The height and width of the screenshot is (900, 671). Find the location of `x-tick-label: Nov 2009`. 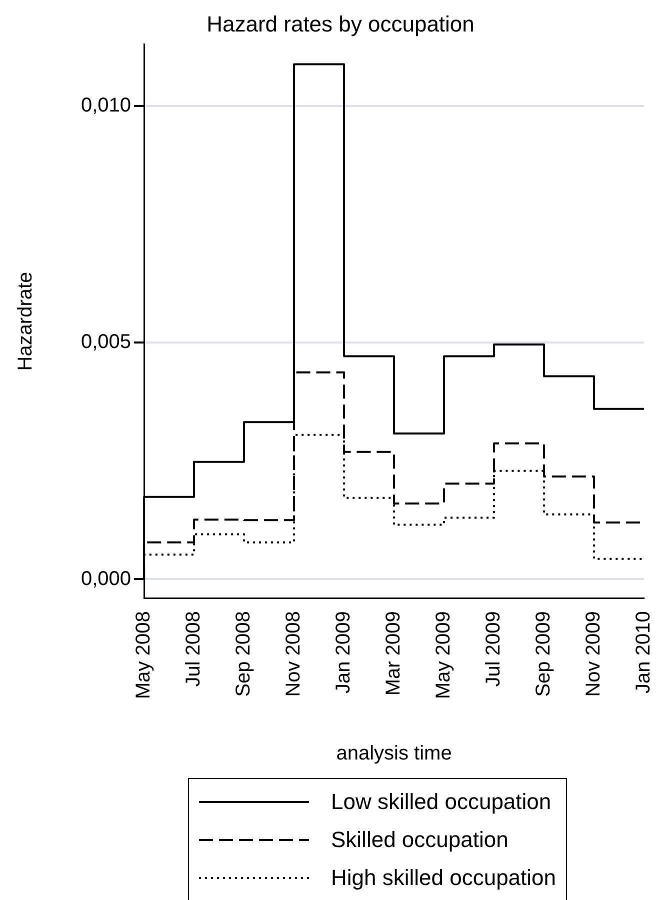

x-tick-label: Nov 2009 is located at coordinates (593, 654).